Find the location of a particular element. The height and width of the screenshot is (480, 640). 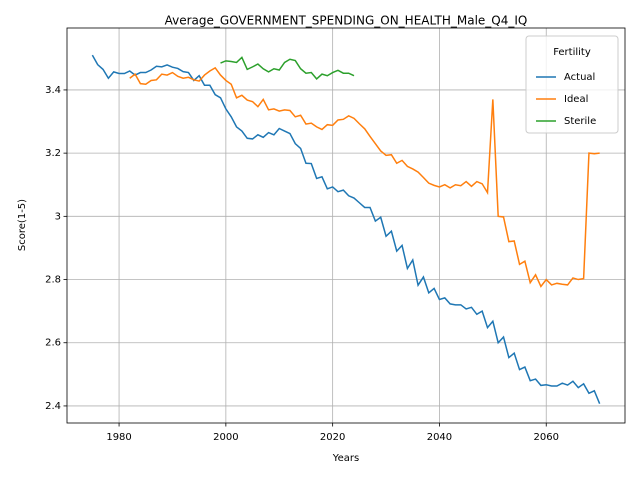

legend: Fertility Actual Ideal Sterile is located at coordinates (572, 84).